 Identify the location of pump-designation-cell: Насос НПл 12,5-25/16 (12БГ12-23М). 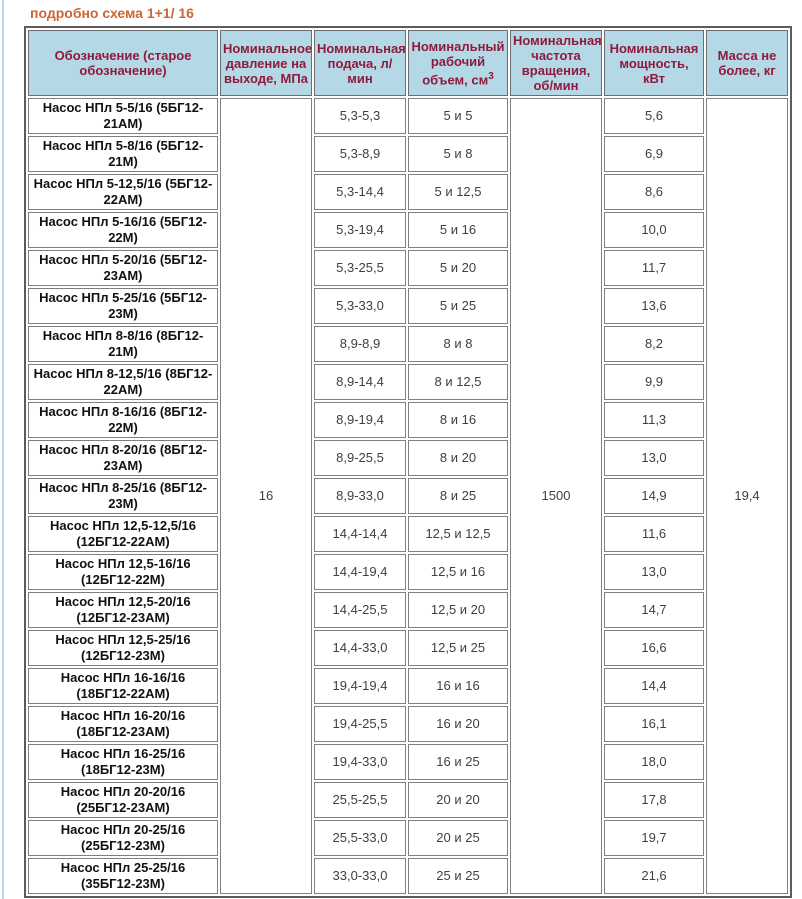
(123, 648).